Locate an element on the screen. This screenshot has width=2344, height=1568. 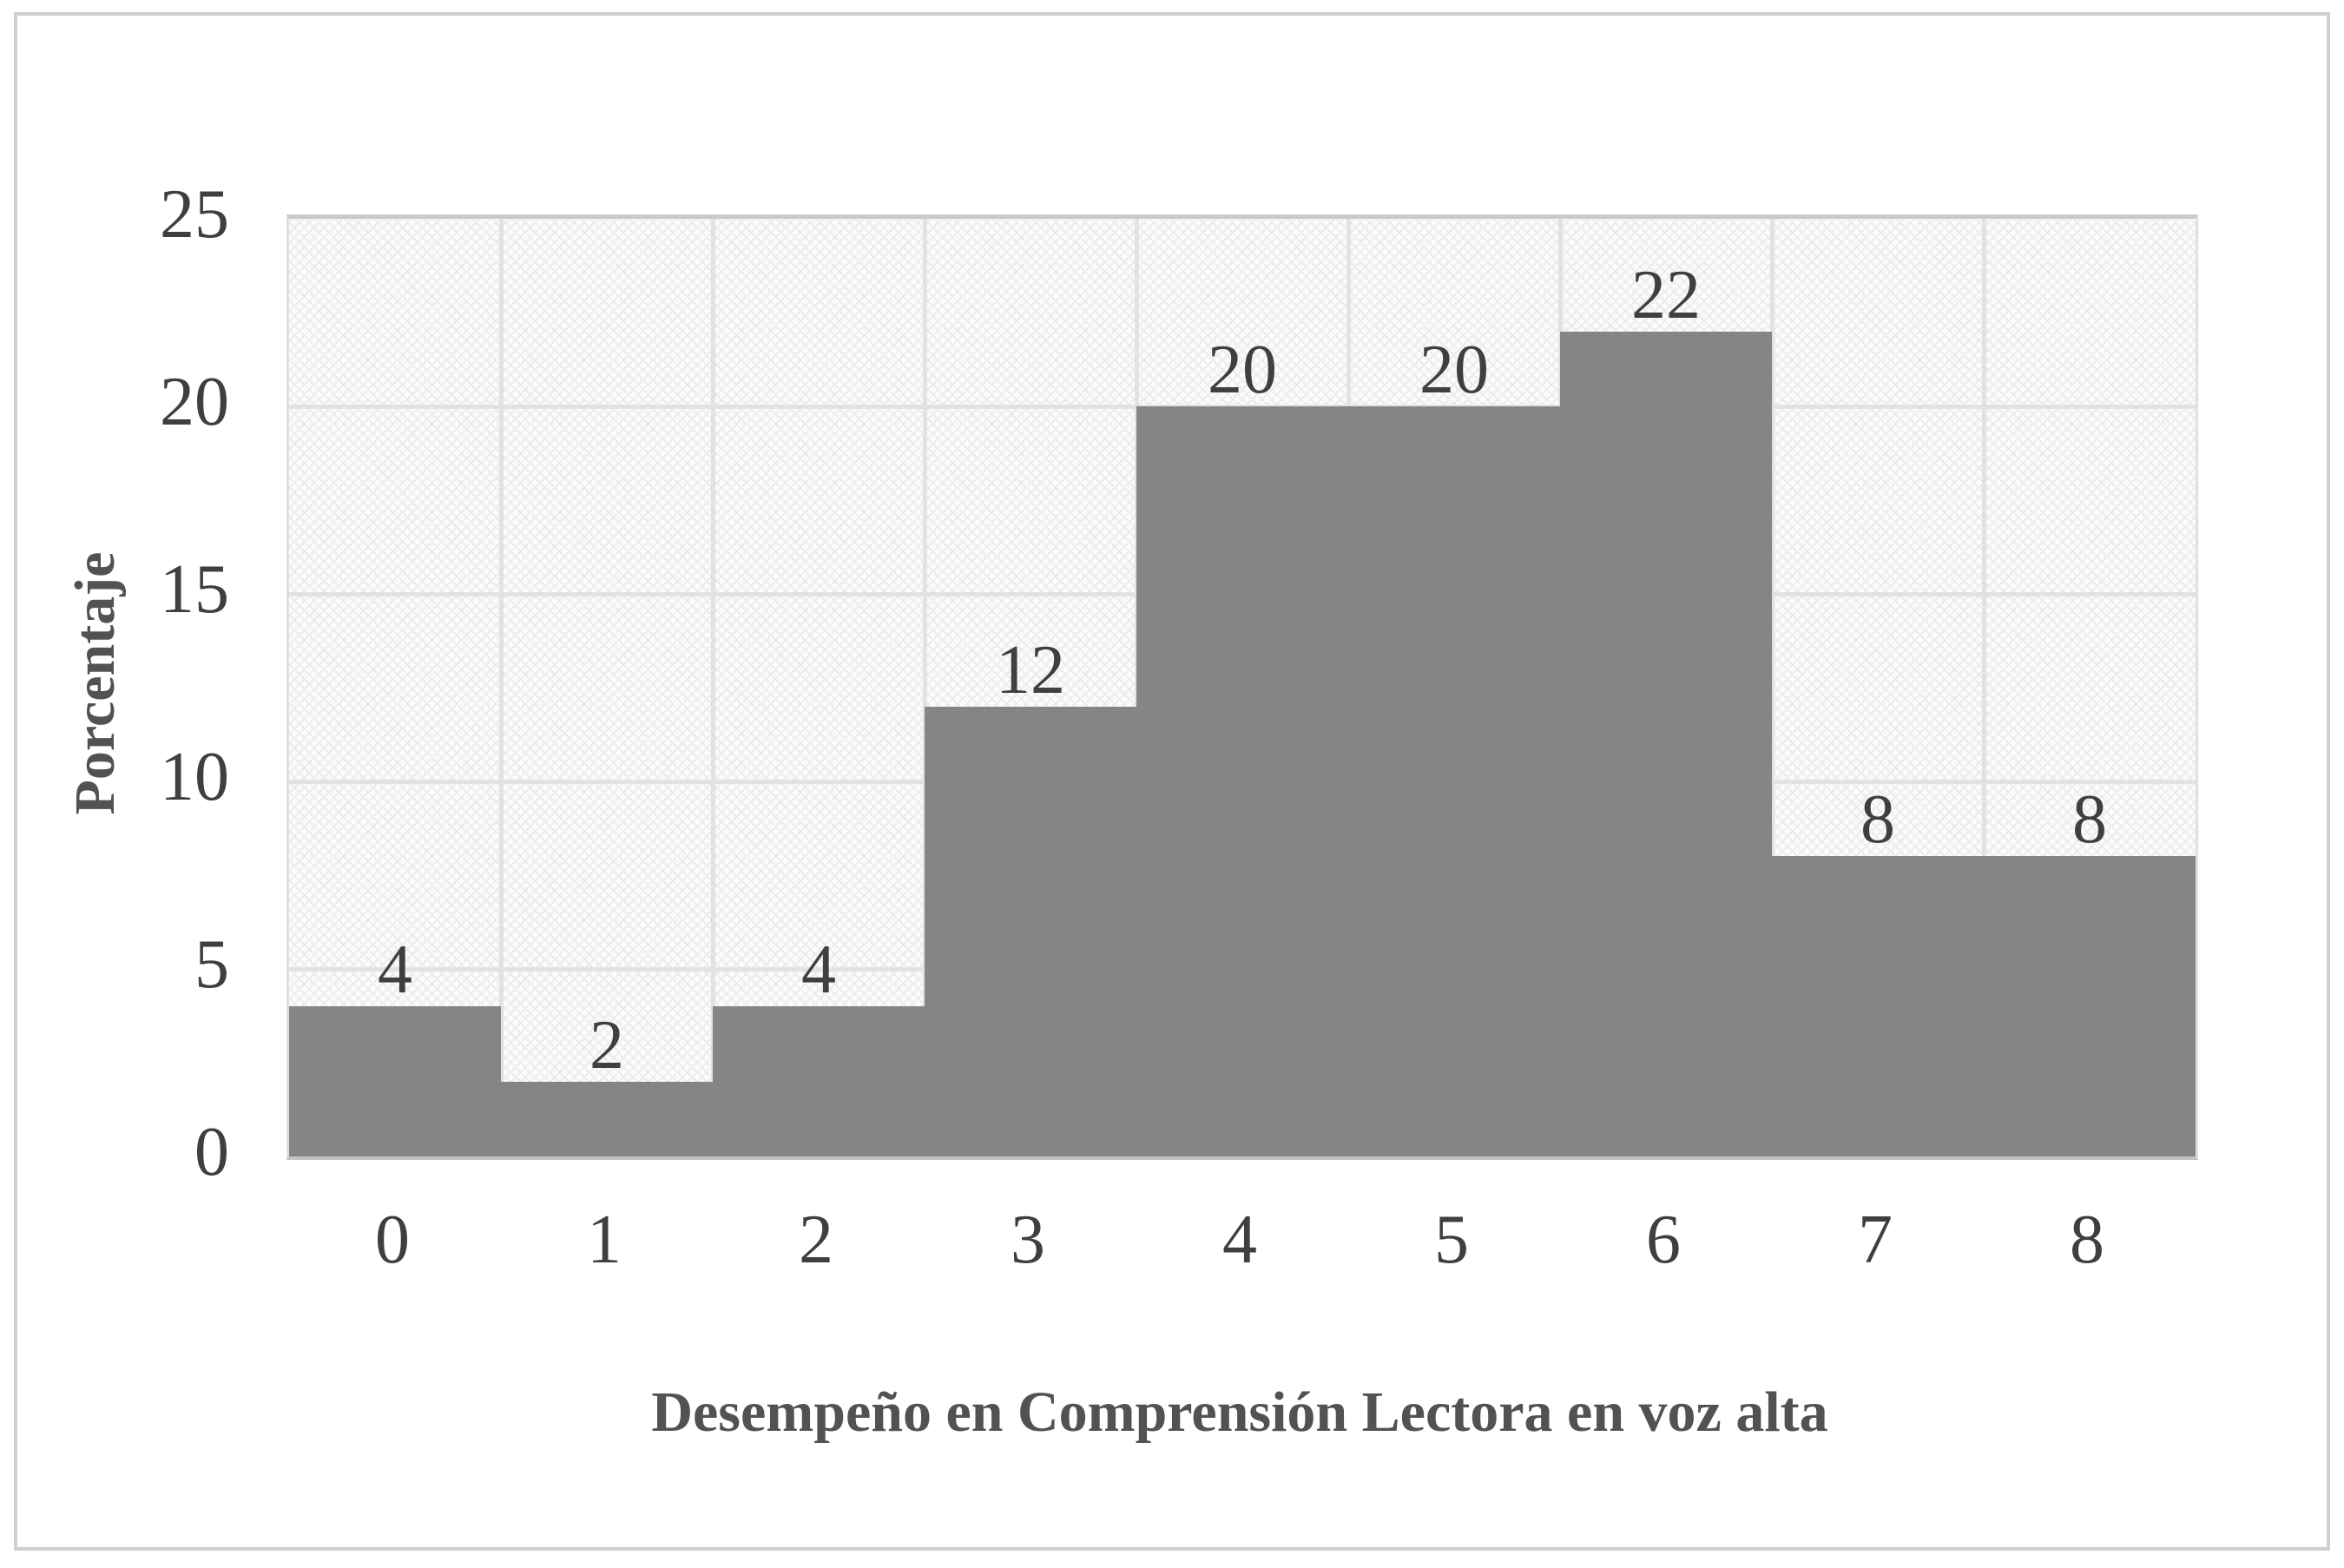
bar-data-label-0: 4 is located at coordinates (395, 970).